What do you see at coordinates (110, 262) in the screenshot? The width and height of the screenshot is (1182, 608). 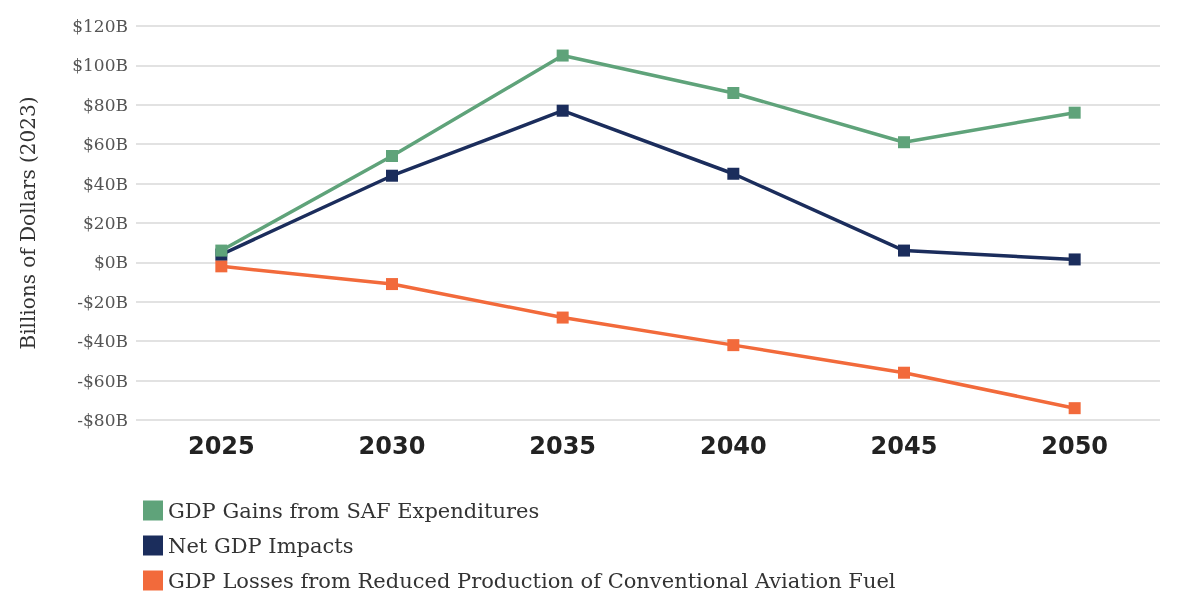 I see `y-tick-label: $0B` at bounding box center [110, 262].